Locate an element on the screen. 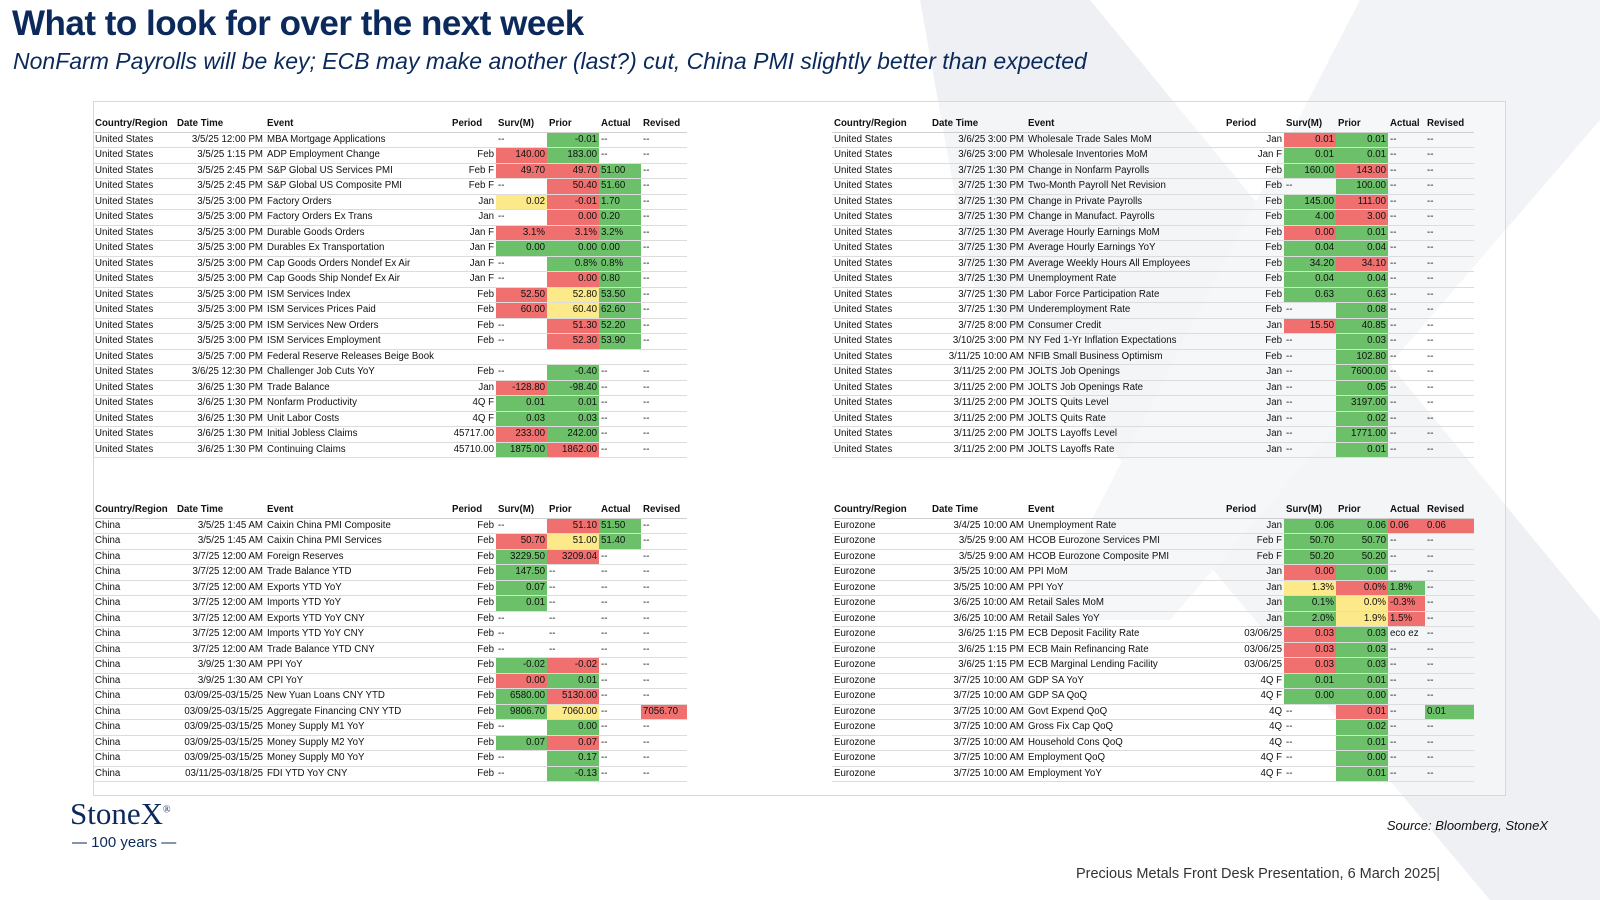 The height and width of the screenshot is (900, 1600). table-cell: 0.03 is located at coordinates (1362, 341).